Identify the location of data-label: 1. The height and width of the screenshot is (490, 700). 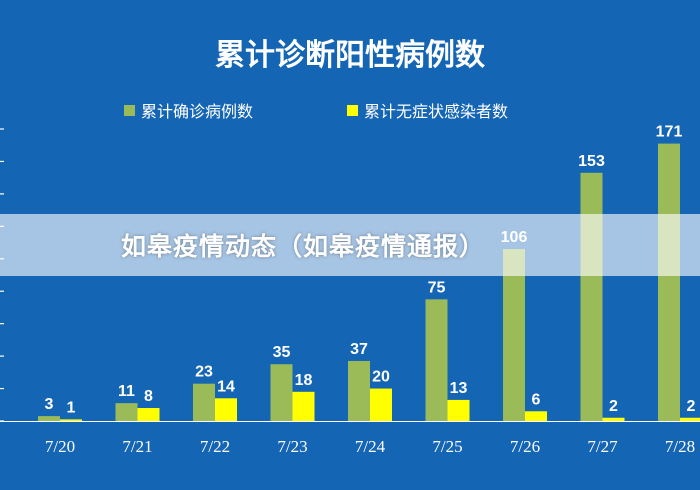
(71, 407).